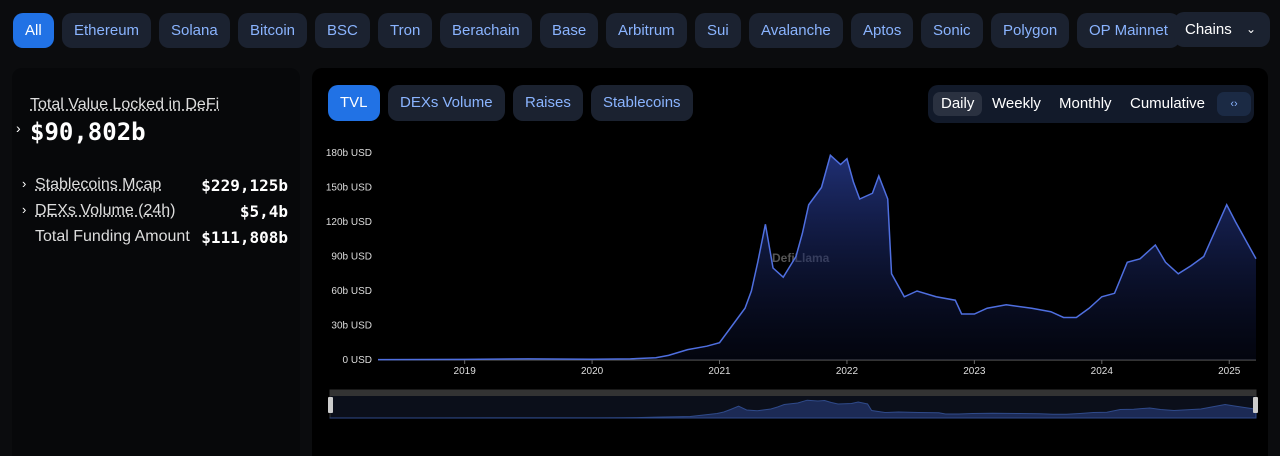  I want to click on embed-button: ‹›, so click(1234, 104).